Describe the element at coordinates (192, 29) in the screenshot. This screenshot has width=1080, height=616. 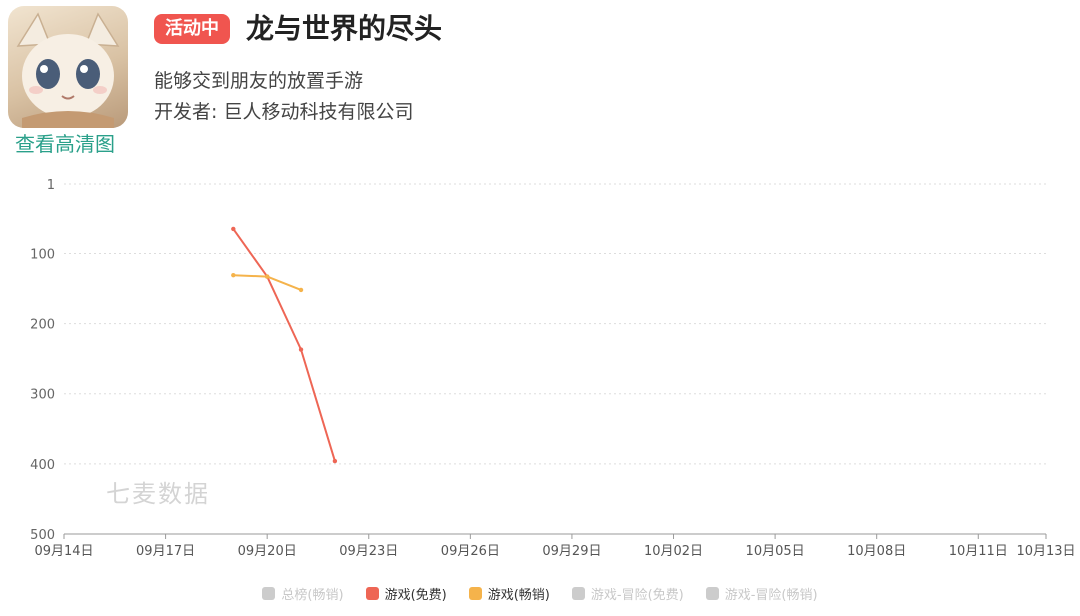
I see `status-badge: 活动中` at that location.